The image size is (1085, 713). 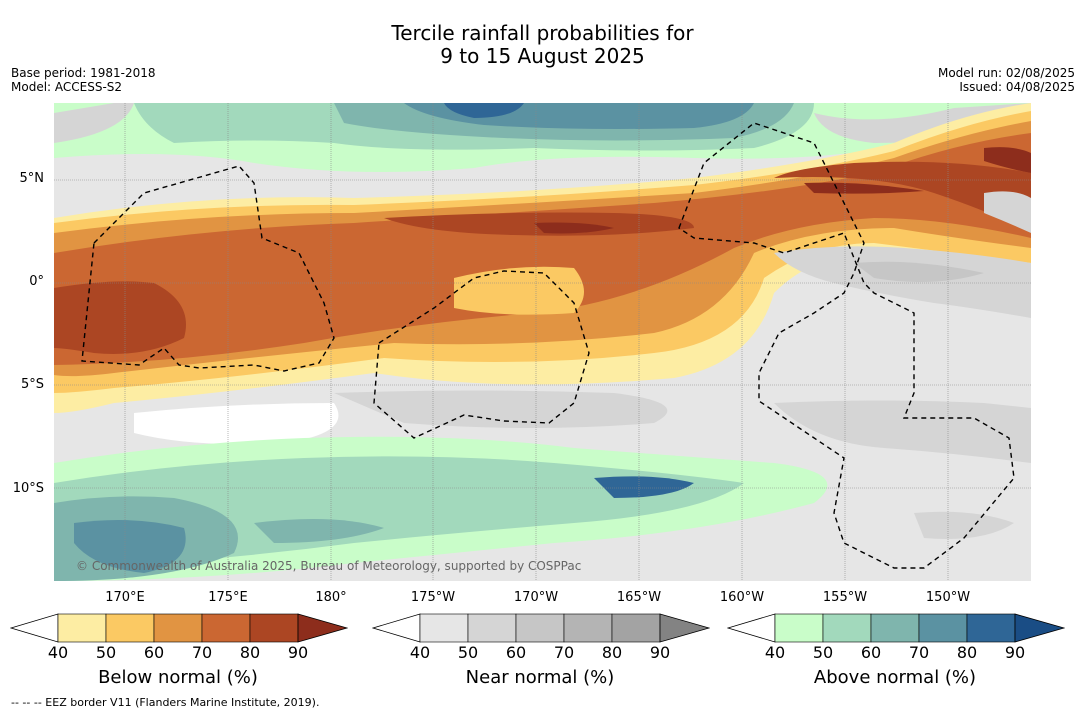 I want to click on lon-label: 175°W, so click(x=433, y=597).